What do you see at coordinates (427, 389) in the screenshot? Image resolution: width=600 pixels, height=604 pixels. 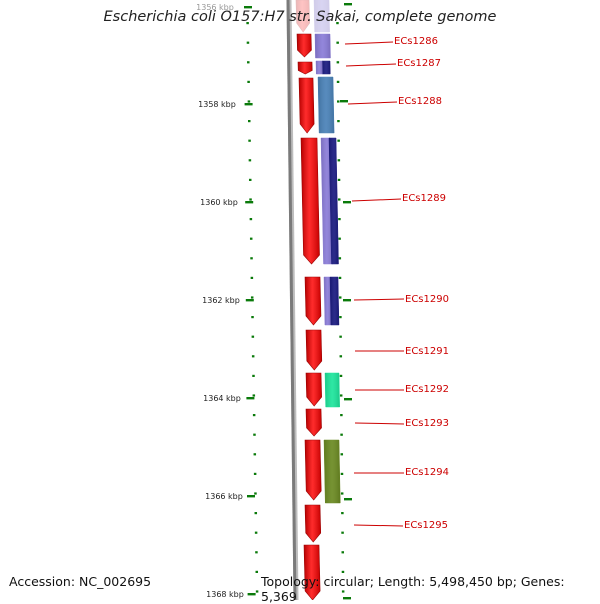 I see `gene-label: ECs1292` at bounding box center [427, 389].